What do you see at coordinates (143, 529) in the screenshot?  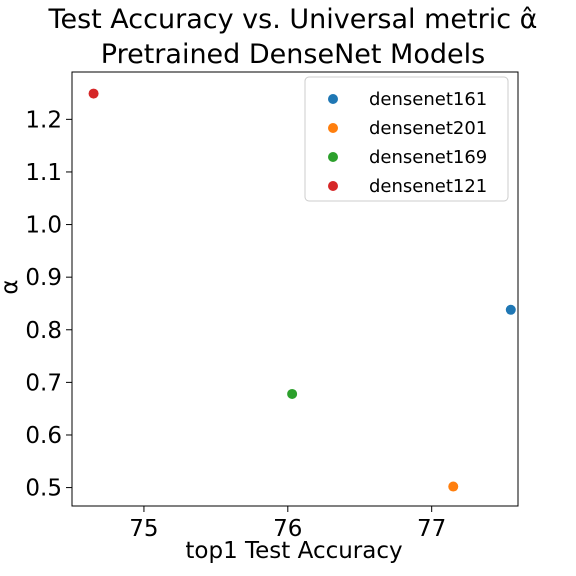 I see `x-tick-label: 75` at bounding box center [143, 529].